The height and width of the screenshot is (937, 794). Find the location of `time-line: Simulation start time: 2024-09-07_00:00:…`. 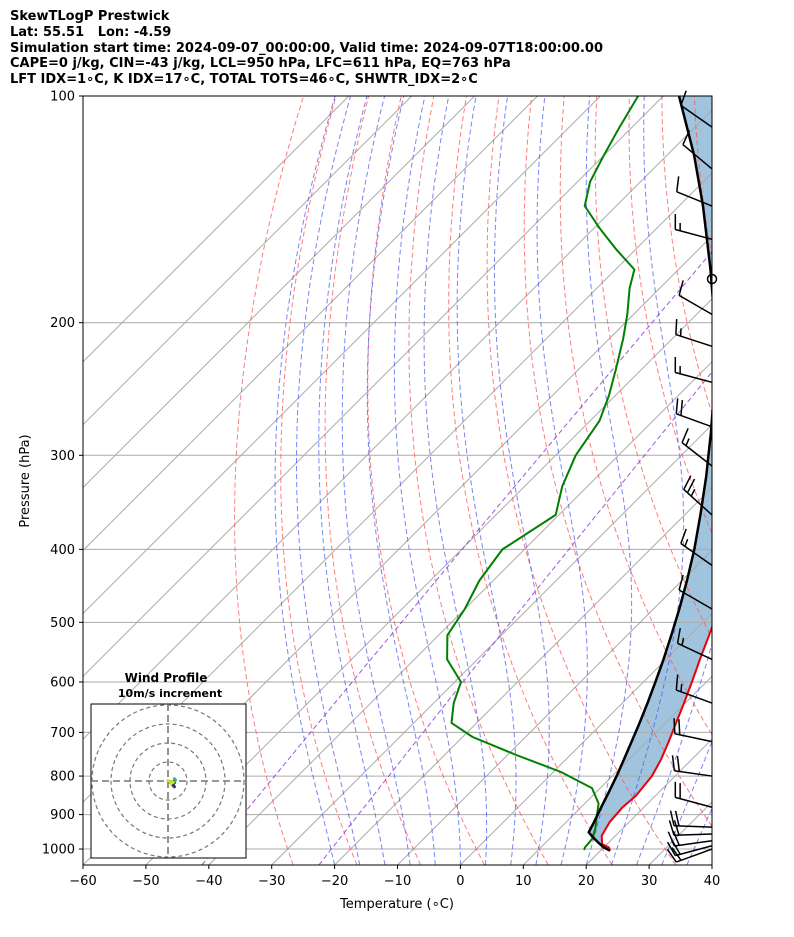

time-line: Simulation start time: 2024-09-07_00:00:… is located at coordinates (306, 48).